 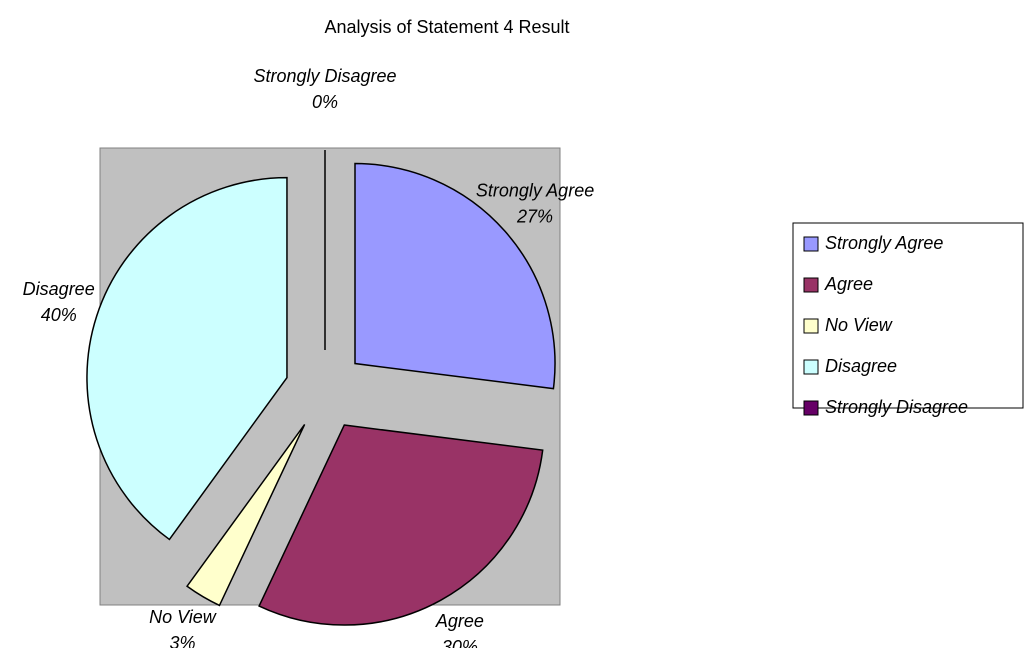 What do you see at coordinates (896, 407) in the screenshot?
I see `legend-label: Strongly Disagree` at bounding box center [896, 407].